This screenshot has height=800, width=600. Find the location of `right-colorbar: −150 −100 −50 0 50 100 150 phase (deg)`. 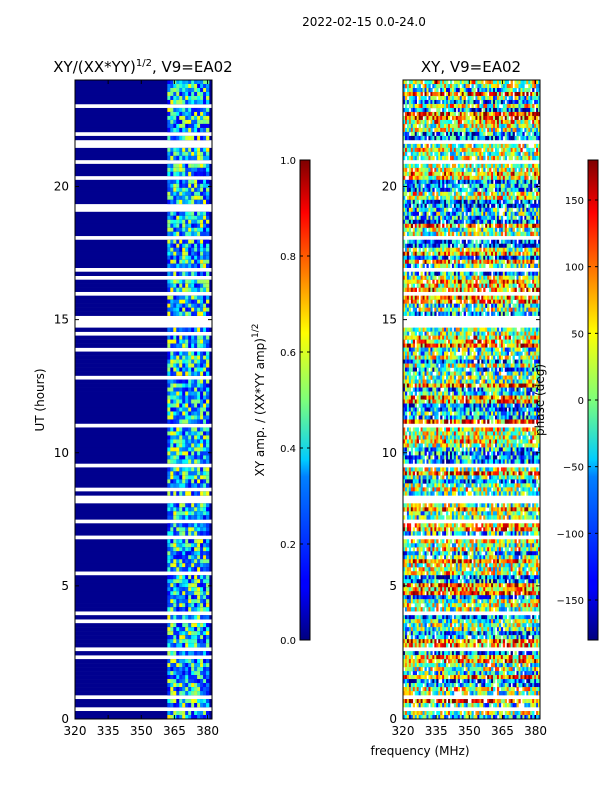

right-colorbar: −150 −100 −50 0 50 100 150 phase (deg) is located at coordinates (566, 400).